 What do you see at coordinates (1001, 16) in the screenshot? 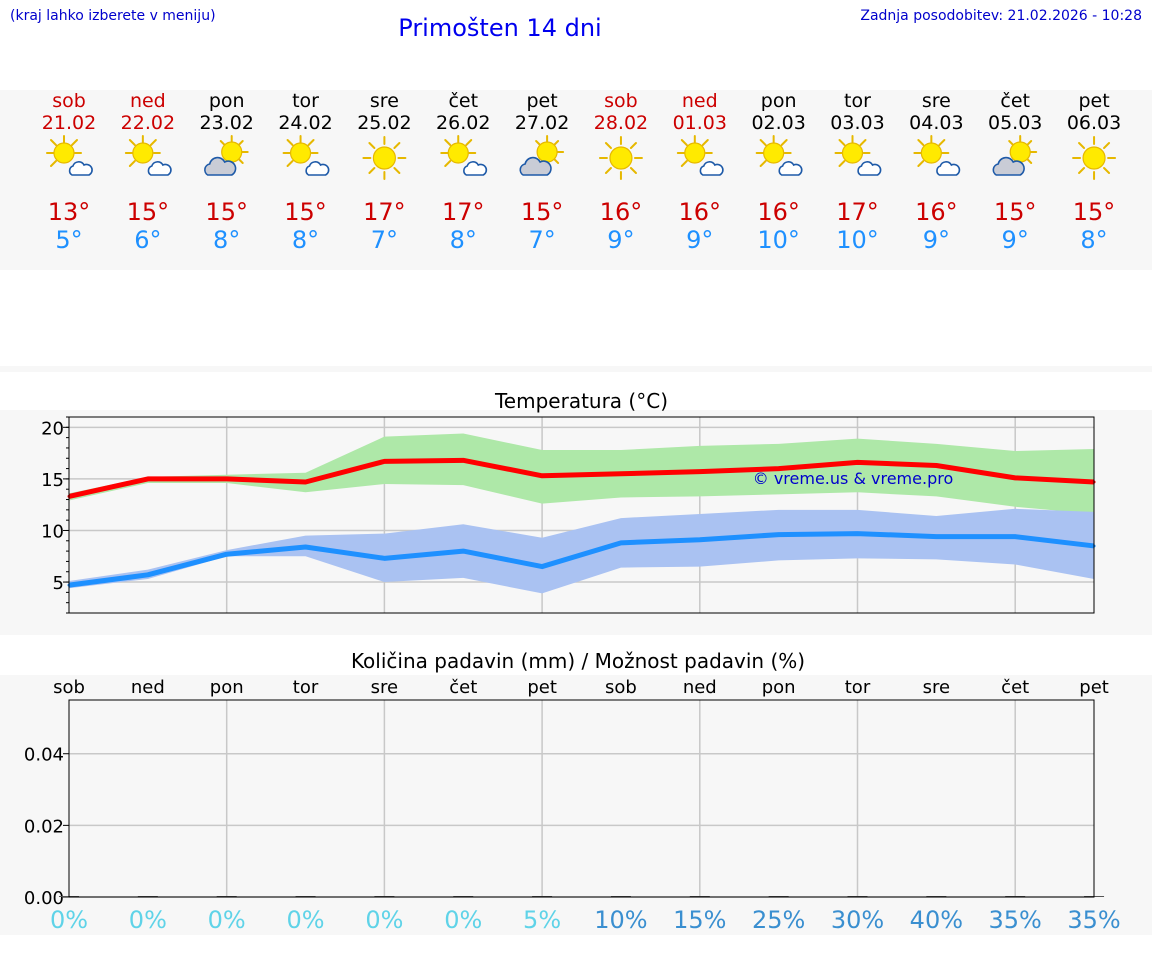
I see `last-updated: Zadnja posodobitev: 21.02.2026 - 10:28` at bounding box center [1001, 16].